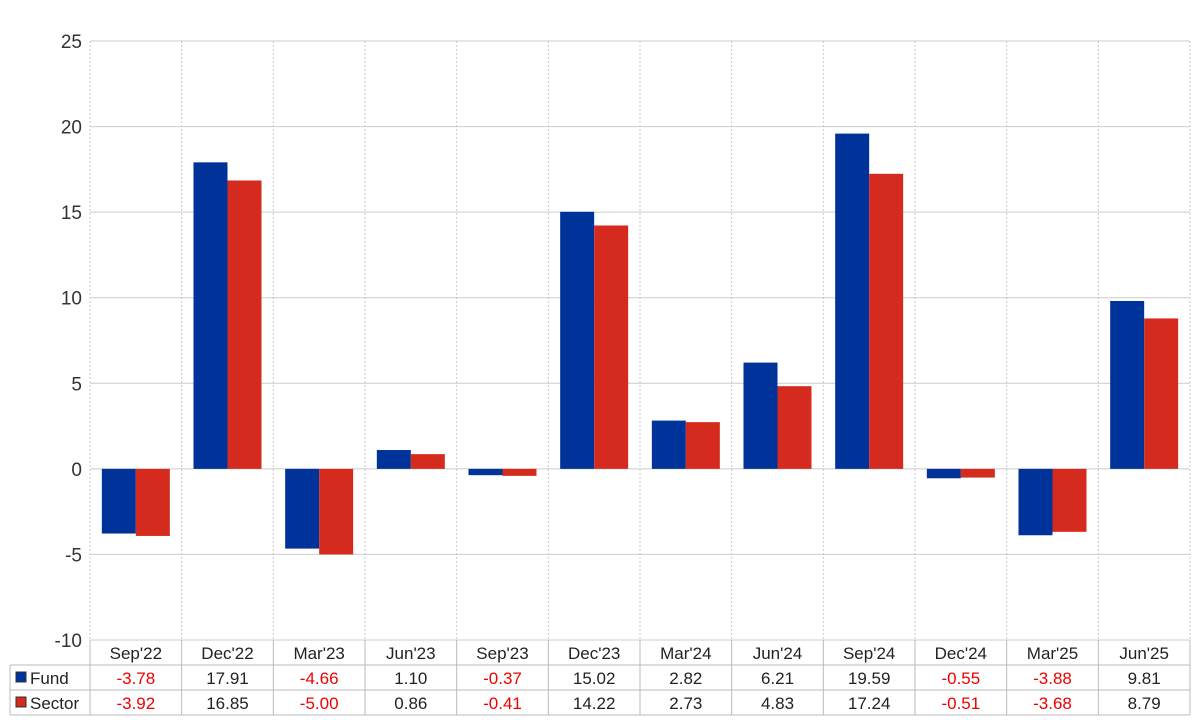  Describe the element at coordinates (594, 653) in the screenshot. I see `category-label: Dec'23` at that location.